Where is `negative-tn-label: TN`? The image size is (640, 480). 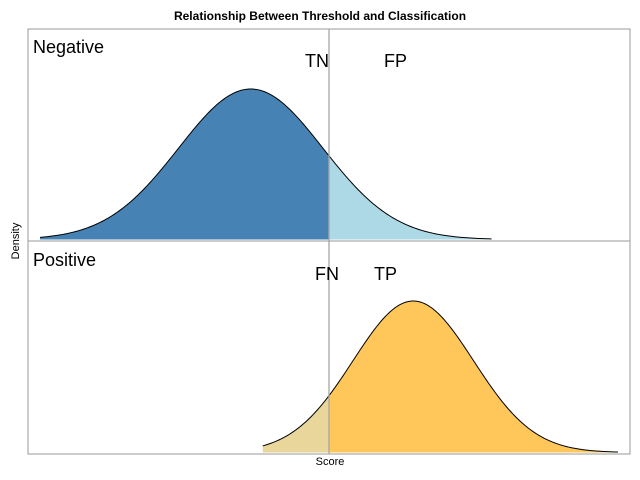 negative-tn-label: TN is located at coordinates (317, 61).